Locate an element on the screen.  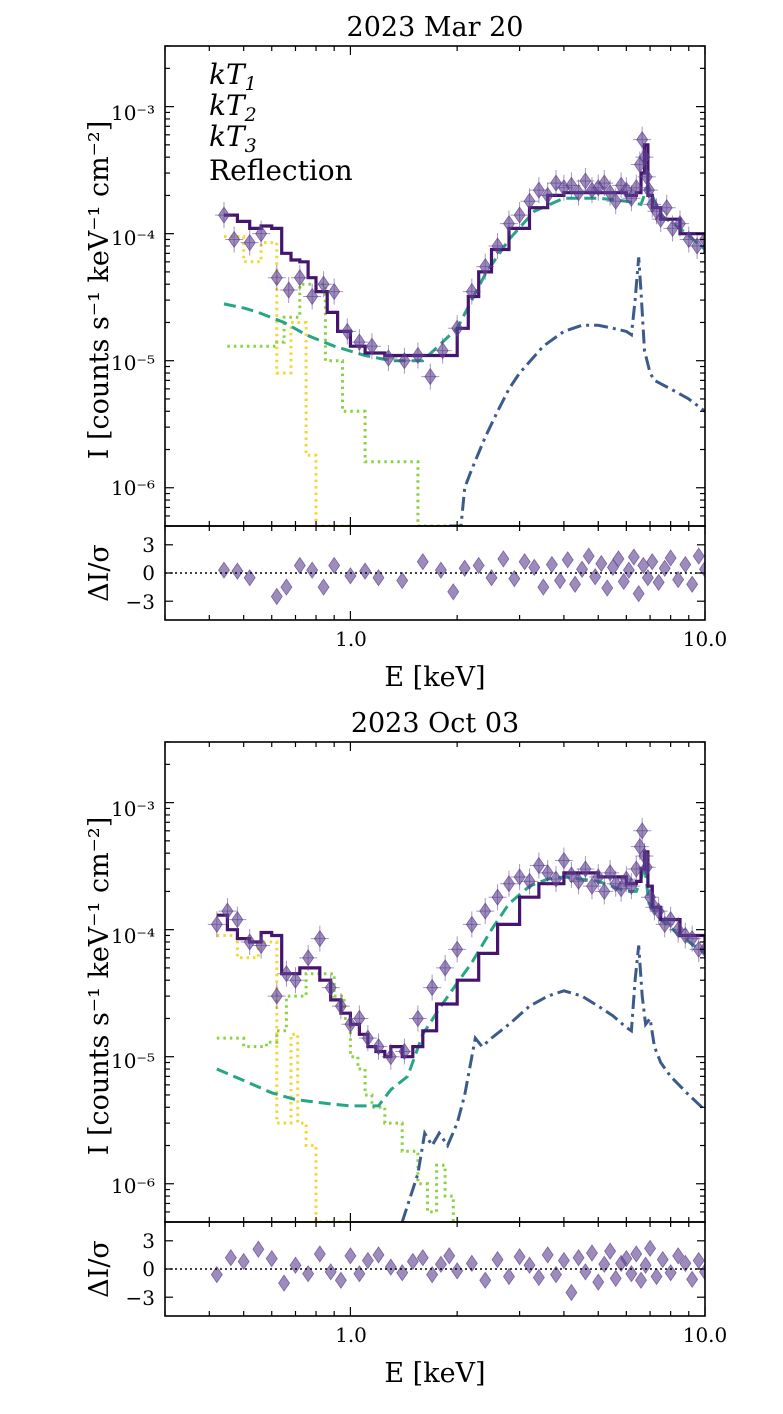
panel-2-marker-layer is located at coordinates (456, 943).